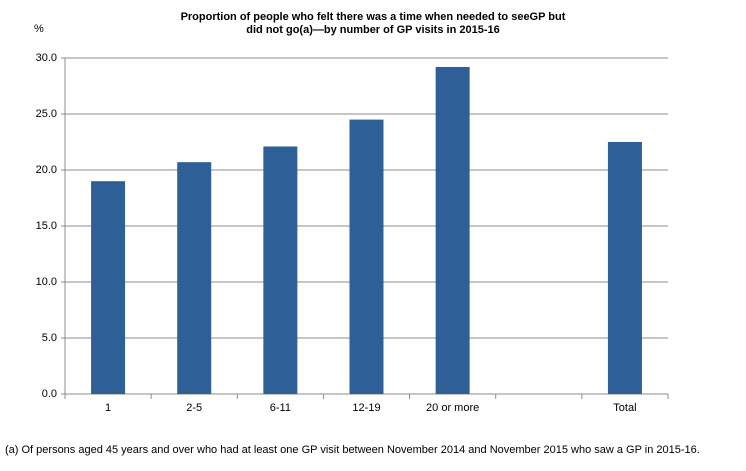 The image size is (746, 471). What do you see at coordinates (46, 170) in the screenshot?
I see `y-tick-label: 20.0` at bounding box center [46, 170].